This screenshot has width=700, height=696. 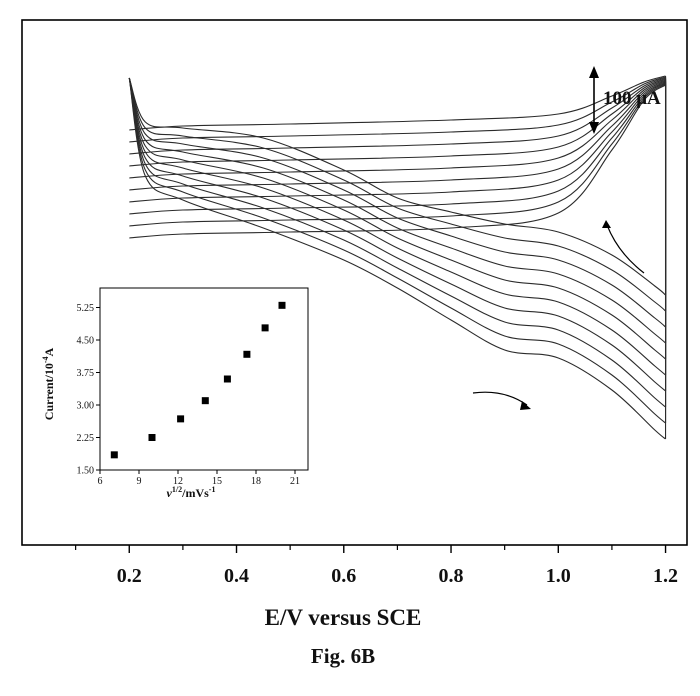 I want to click on inset-x-axis-sup: 1/2, so click(x=177, y=489).